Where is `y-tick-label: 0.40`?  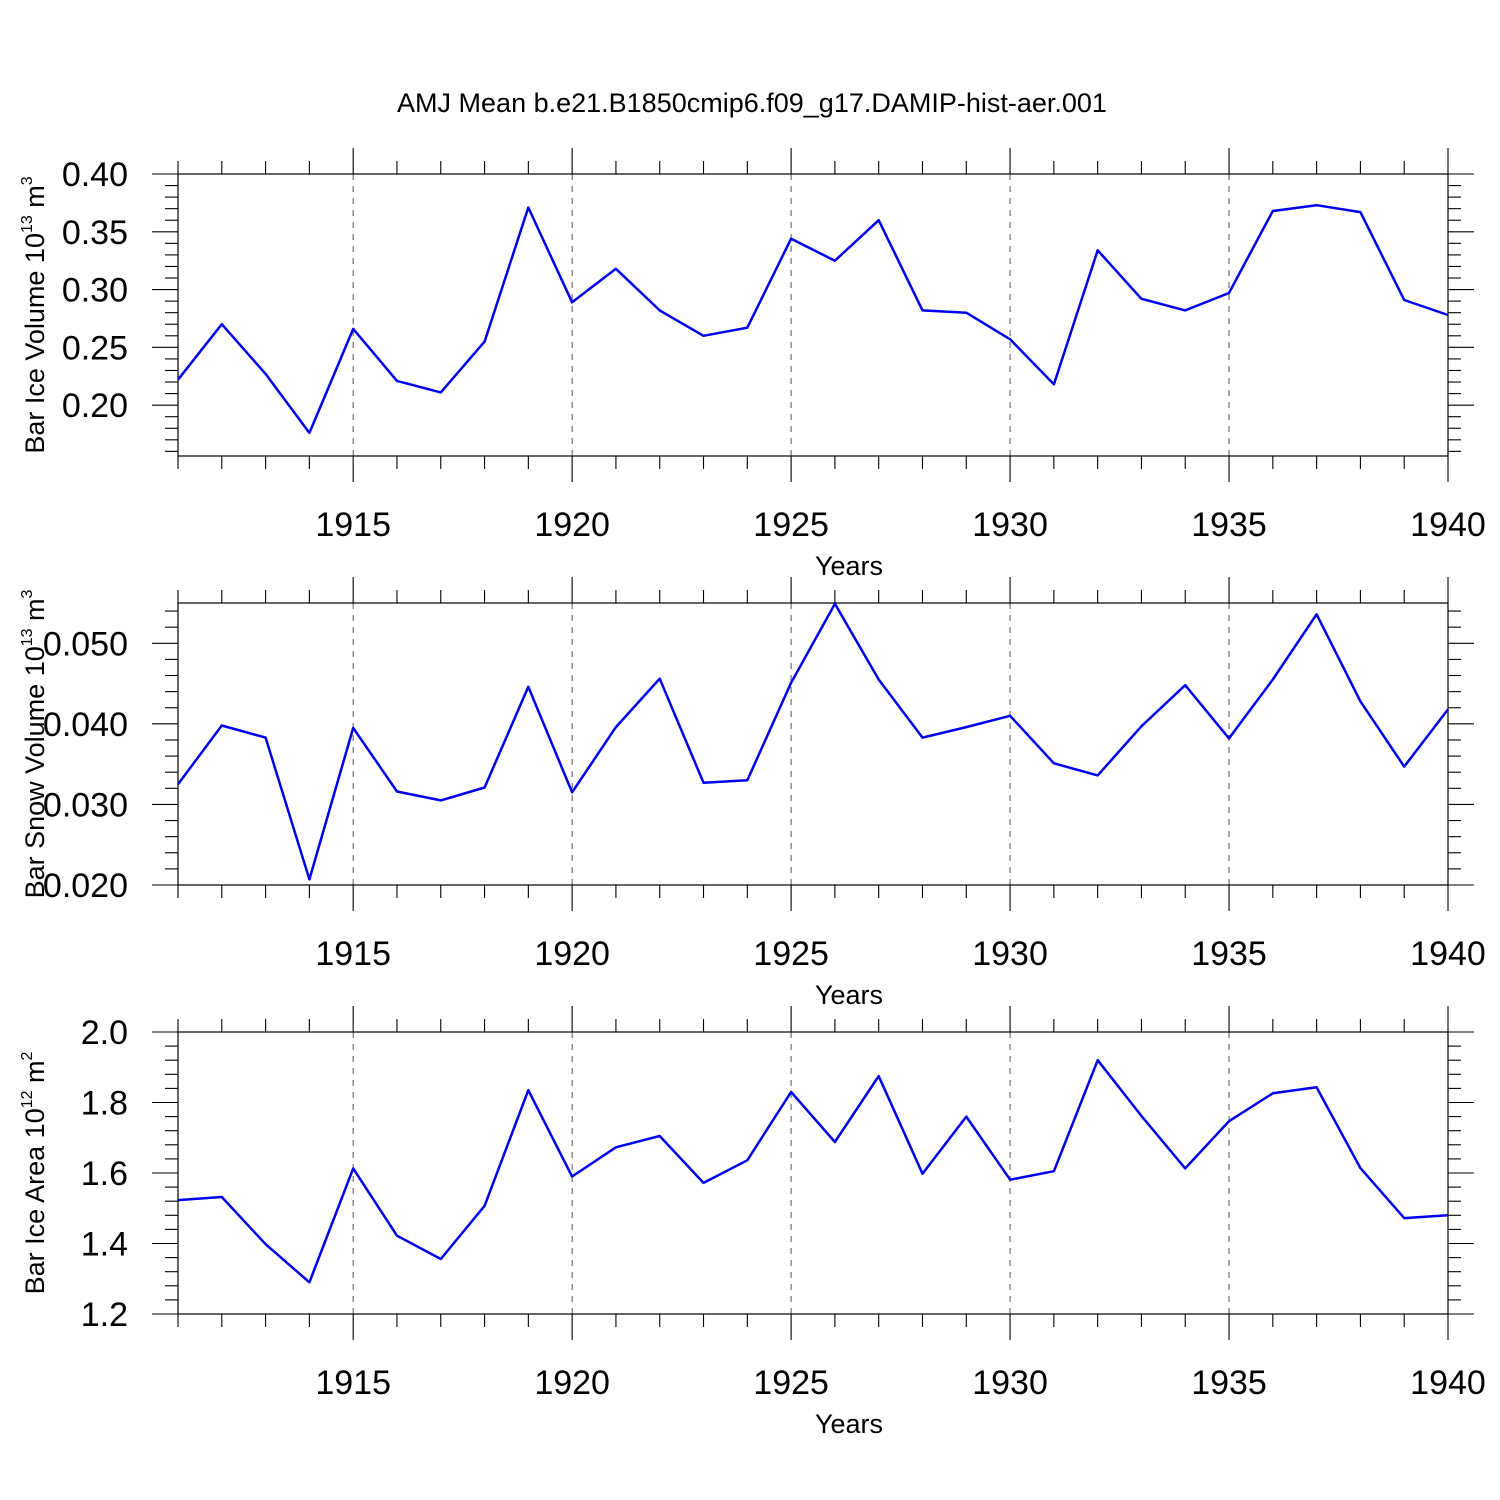
y-tick-label: 0.40 is located at coordinates (95, 175).